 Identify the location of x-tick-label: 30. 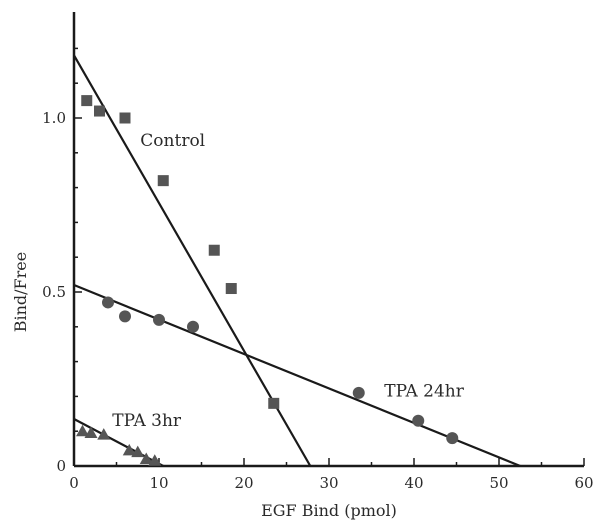
(328, 483).